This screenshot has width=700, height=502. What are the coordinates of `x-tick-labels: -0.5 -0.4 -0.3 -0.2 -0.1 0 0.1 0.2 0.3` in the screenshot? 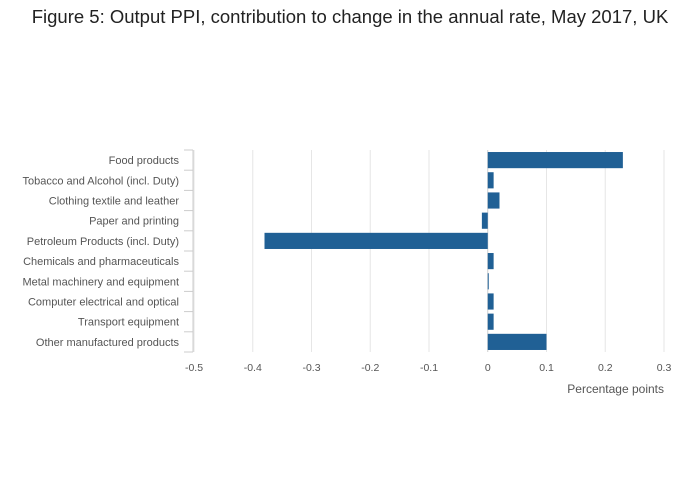 It's located at (428, 368).